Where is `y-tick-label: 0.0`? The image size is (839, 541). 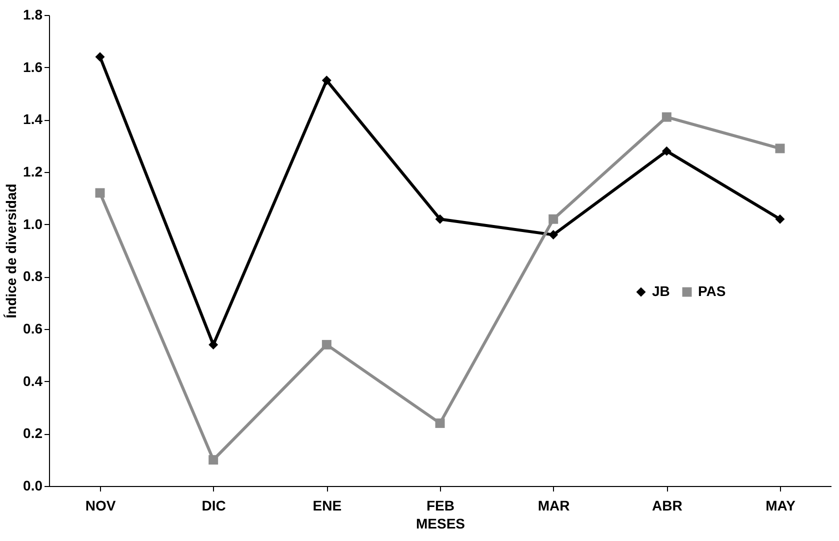
y-tick-label: 0.0 is located at coordinates (33, 486).